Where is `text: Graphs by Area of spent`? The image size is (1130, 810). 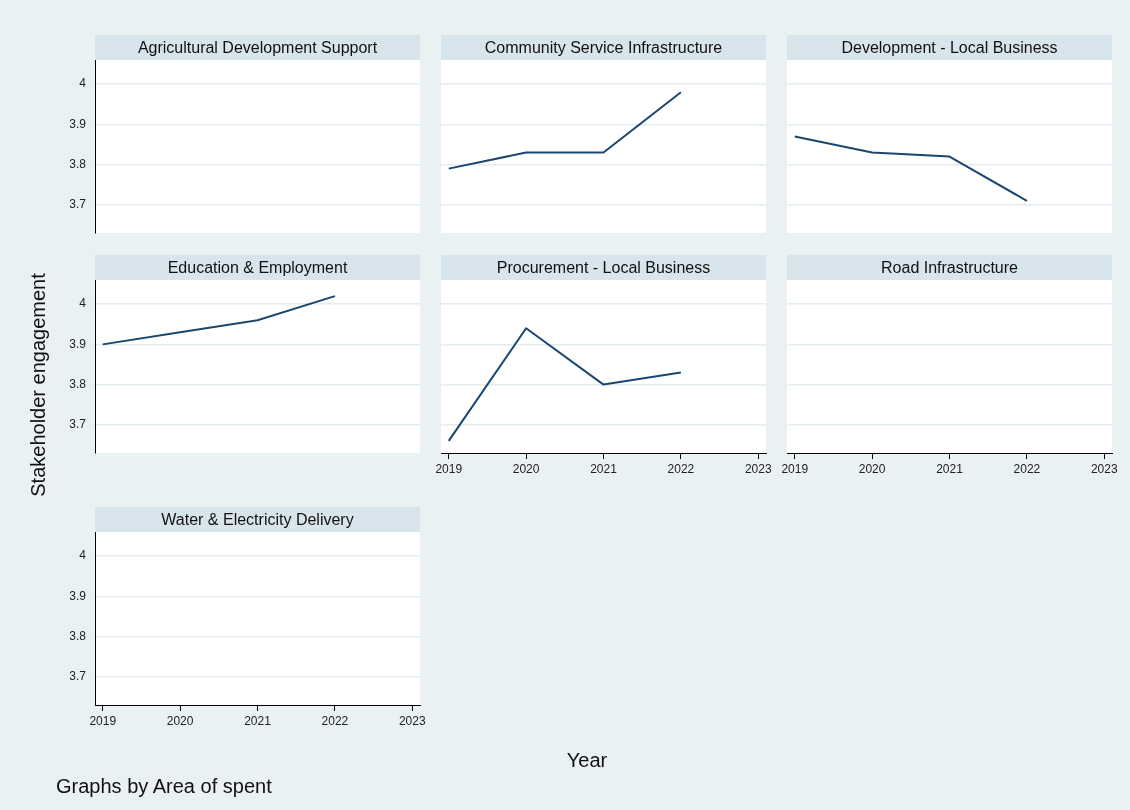 text: Graphs by Area of spent is located at coordinates (164, 786).